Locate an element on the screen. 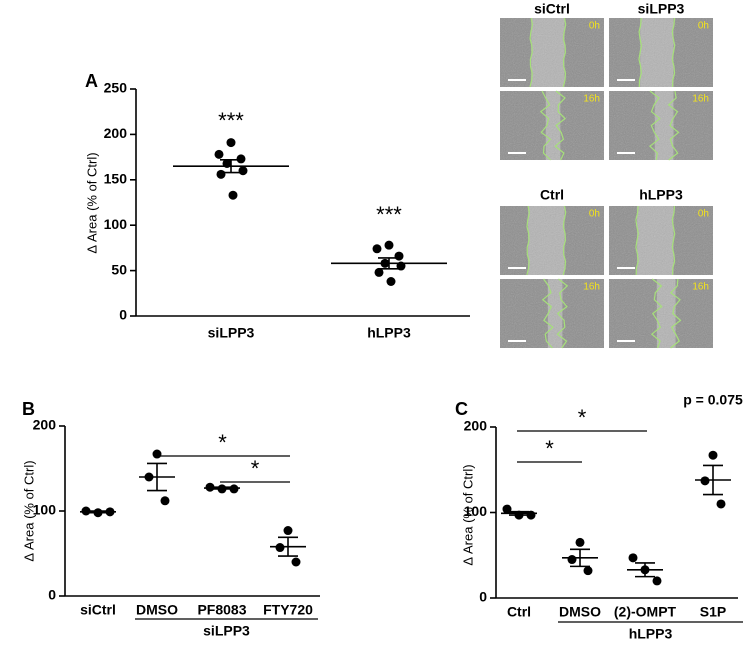 The image size is (755, 649). y-tick-label: 150 is located at coordinates (116, 179).